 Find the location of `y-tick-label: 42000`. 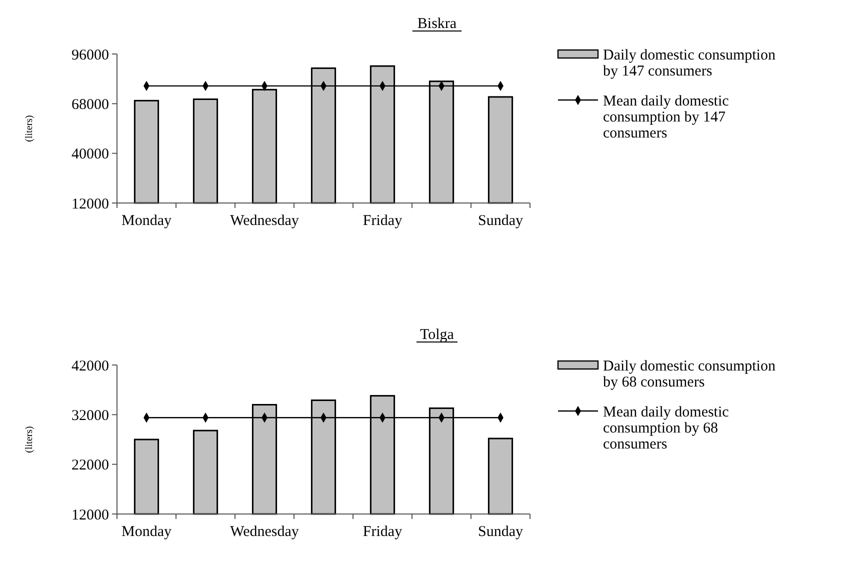

y-tick-label: 42000 is located at coordinates (90, 366).